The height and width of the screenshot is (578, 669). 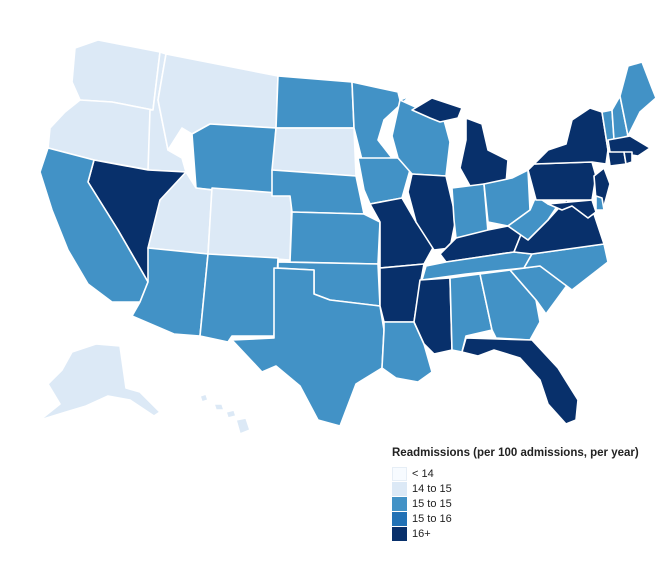 I want to click on legend-item: 15 to 15, so click(x=517, y=503).